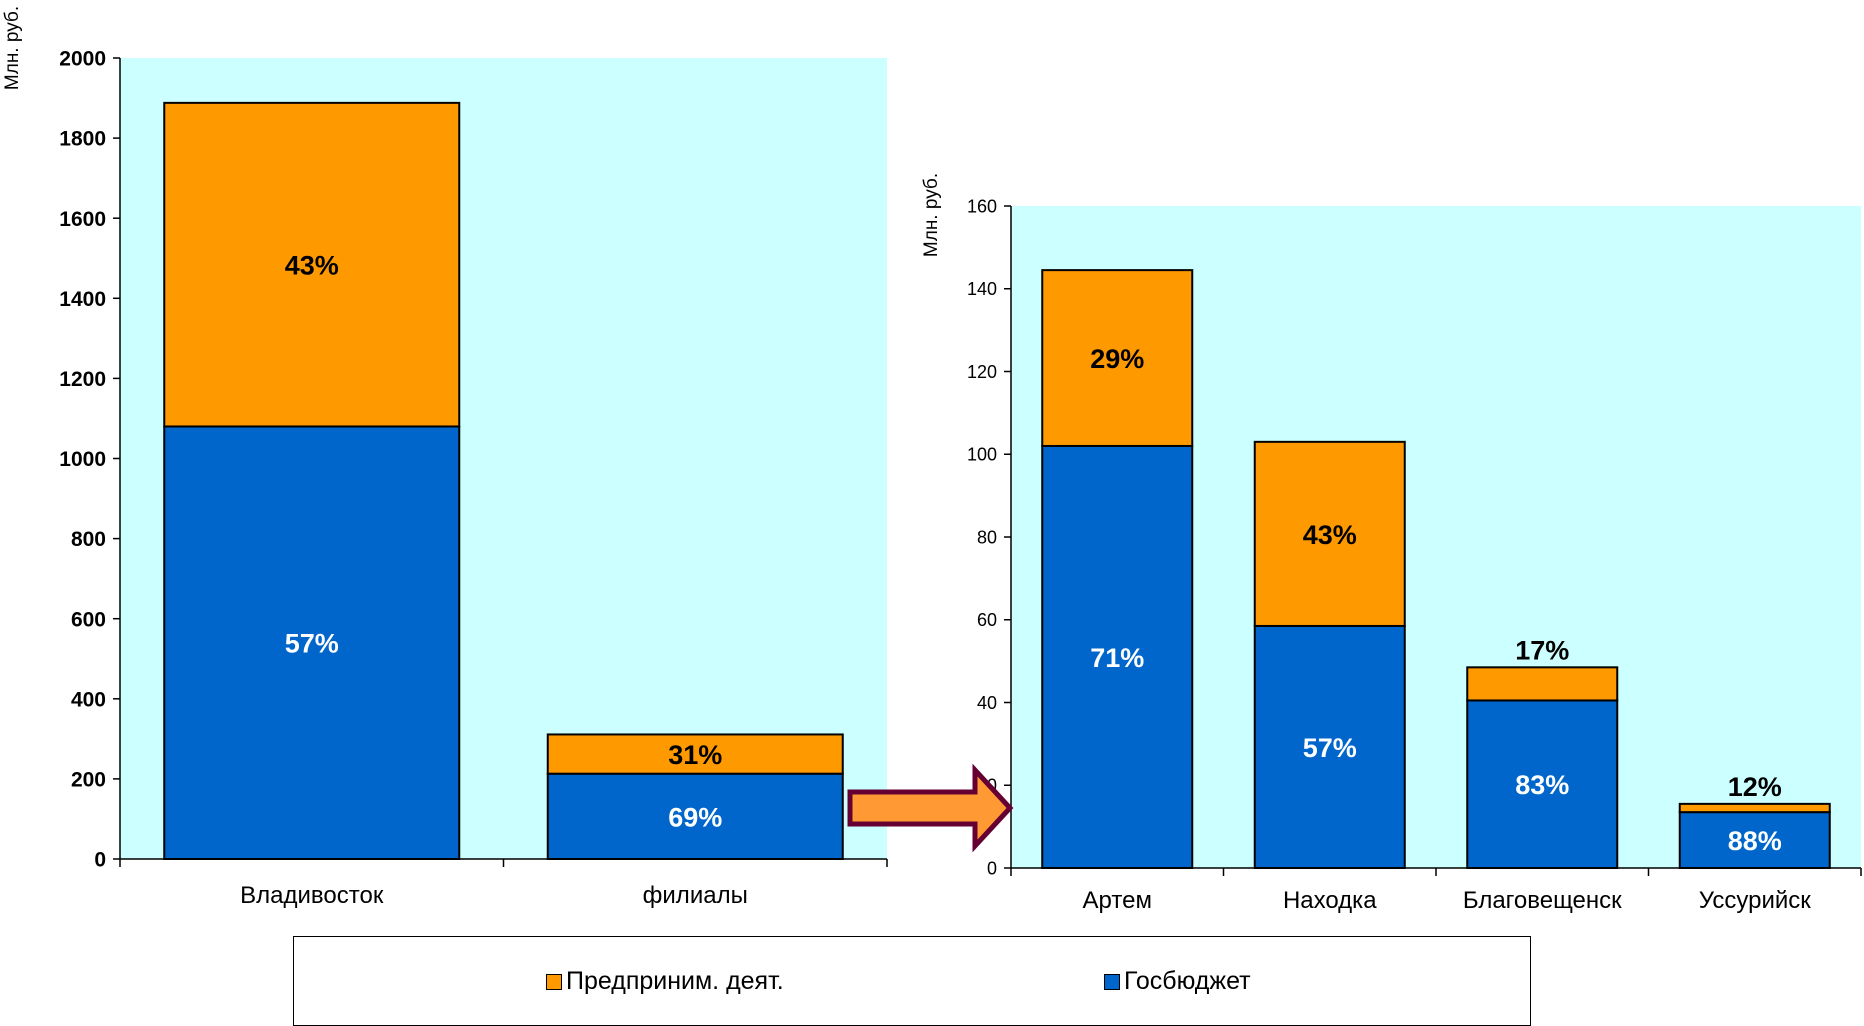 The image size is (1864, 1026). I want to click on legend-label-entrepreneurial: Предприним. деят., so click(675, 981).